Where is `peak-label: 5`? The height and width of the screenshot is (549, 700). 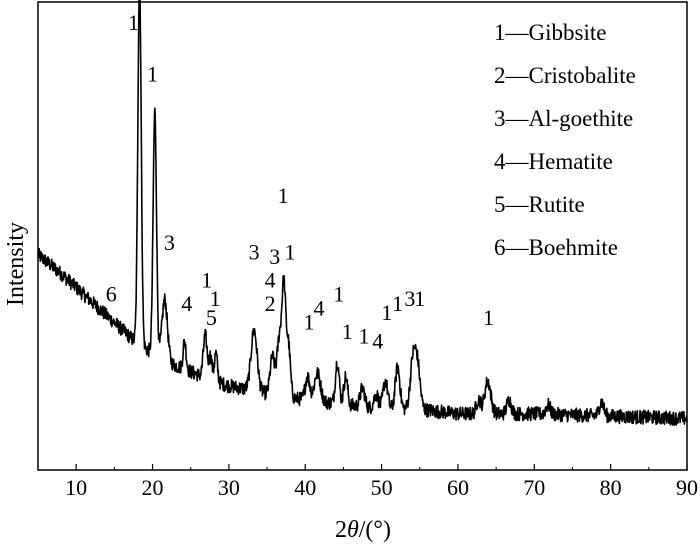
peak-label: 5 is located at coordinates (211, 317).